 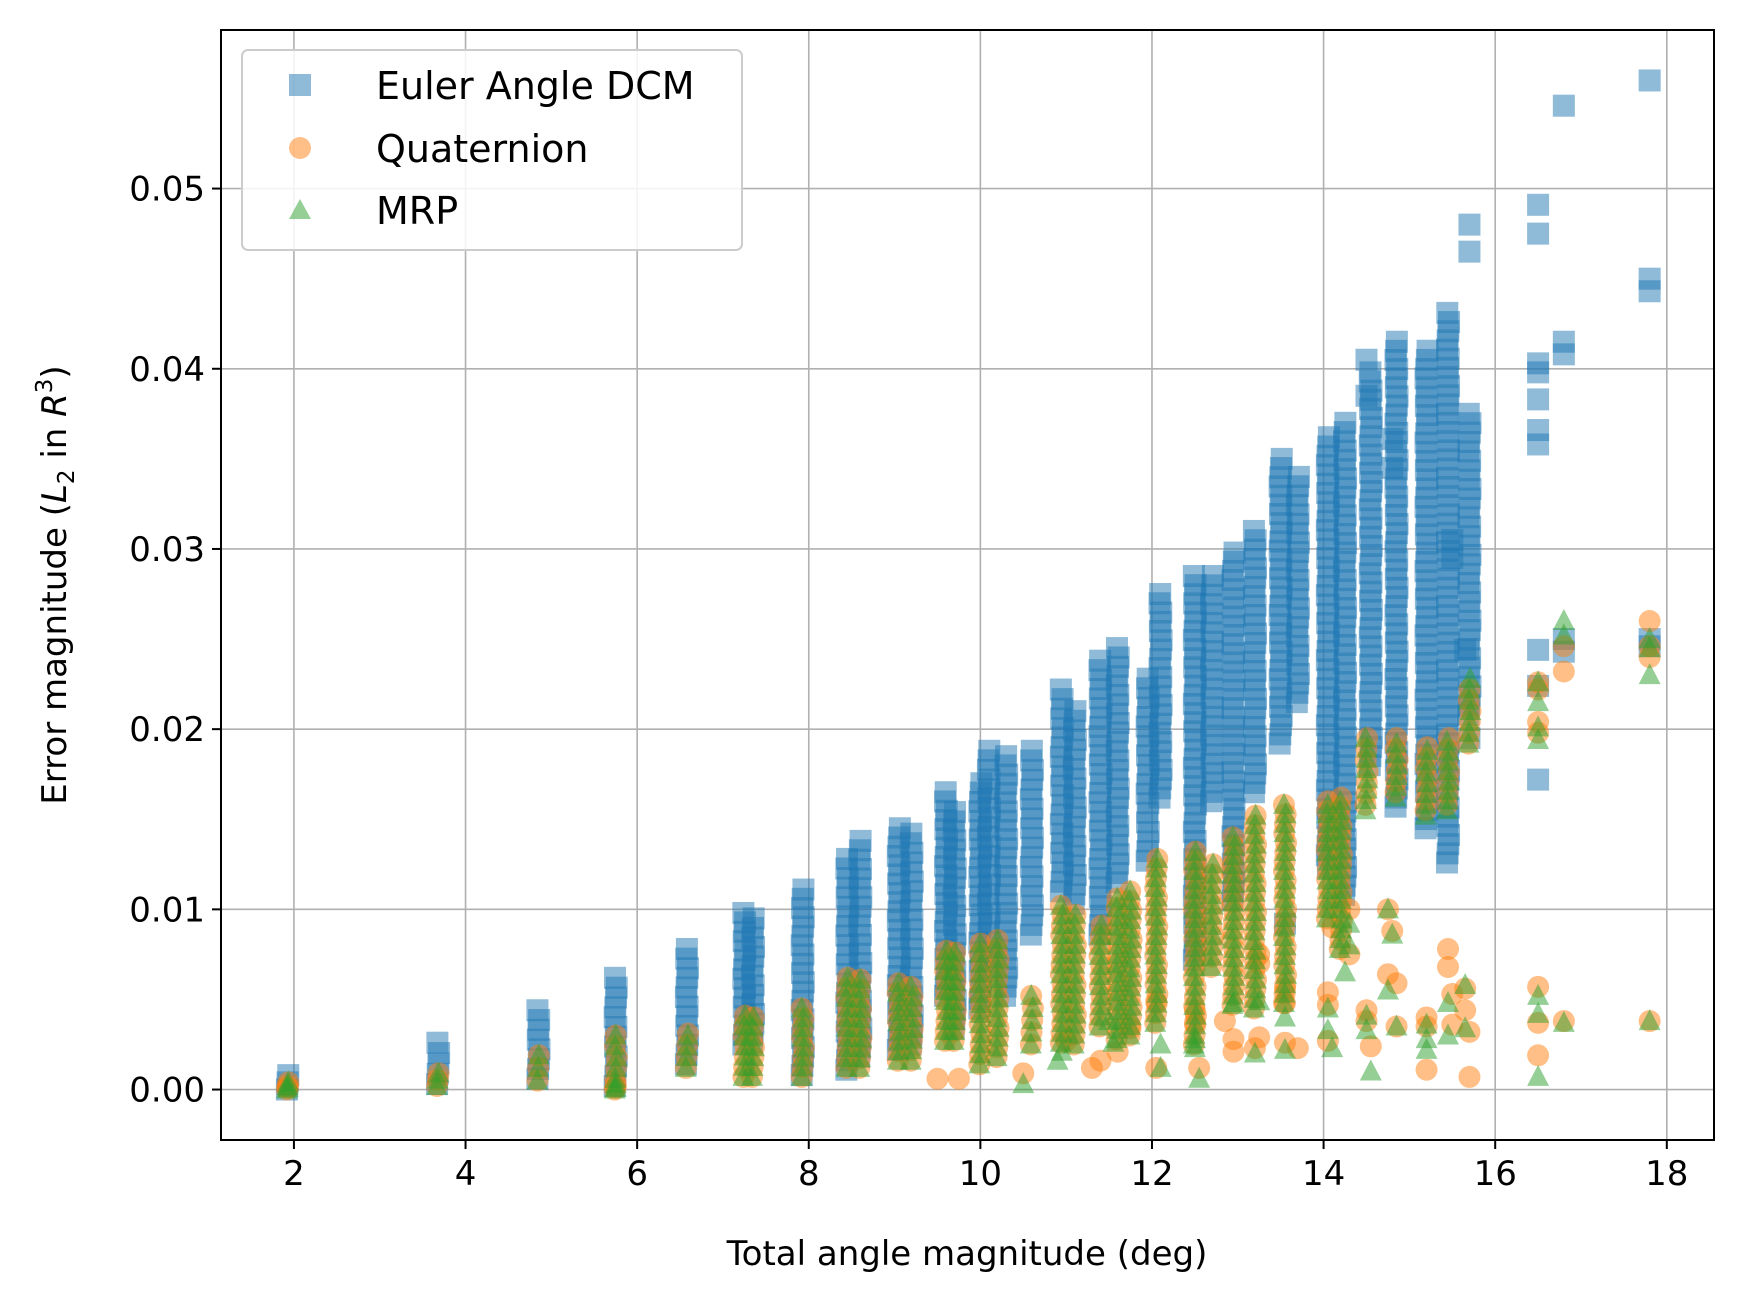 What do you see at coordinates (300, 85) in the screenshot?
I see `legend-square-marker` at bounding box center [300, 85].